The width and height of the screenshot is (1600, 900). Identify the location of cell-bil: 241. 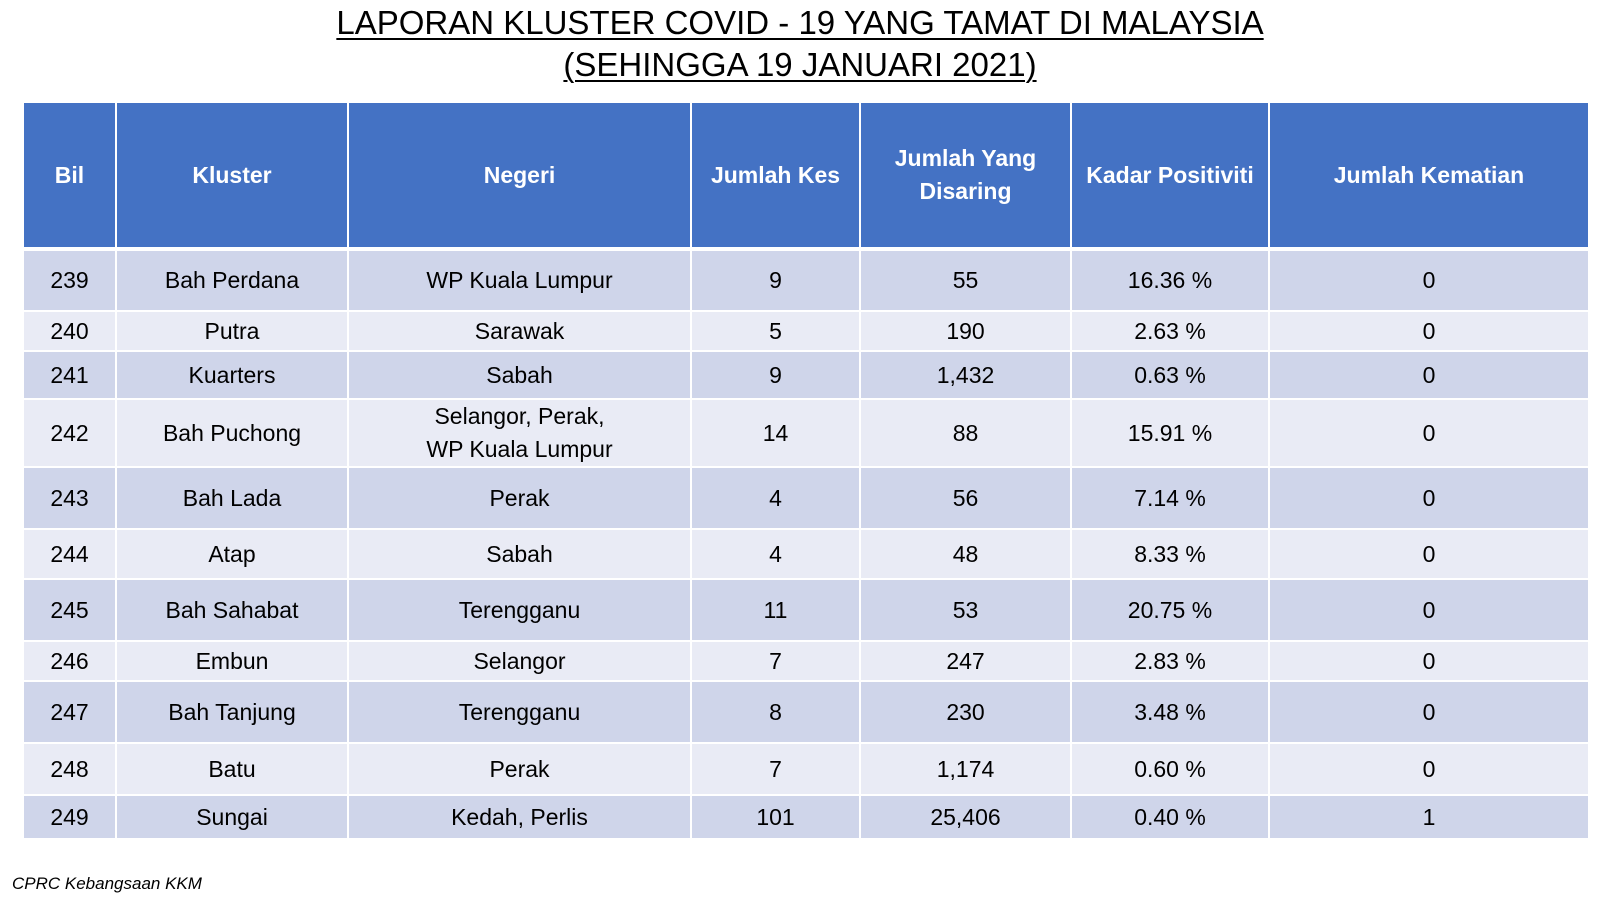
(69, 375).